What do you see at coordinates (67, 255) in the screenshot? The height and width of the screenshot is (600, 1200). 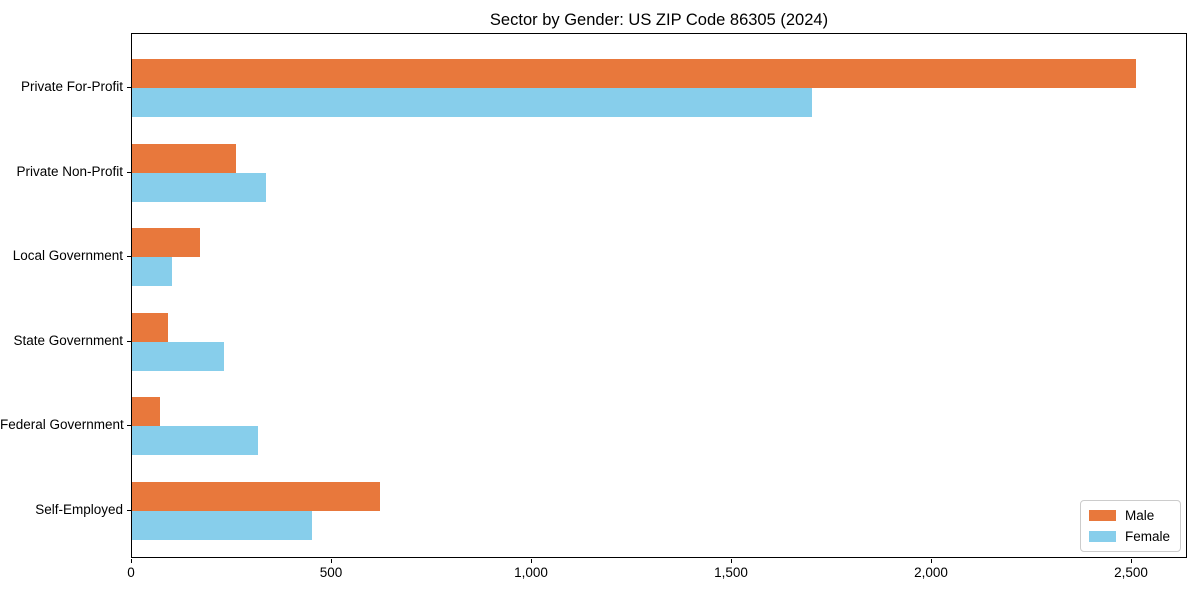 I see `ytick-label: Local Government` at bounding box center [67, 255].